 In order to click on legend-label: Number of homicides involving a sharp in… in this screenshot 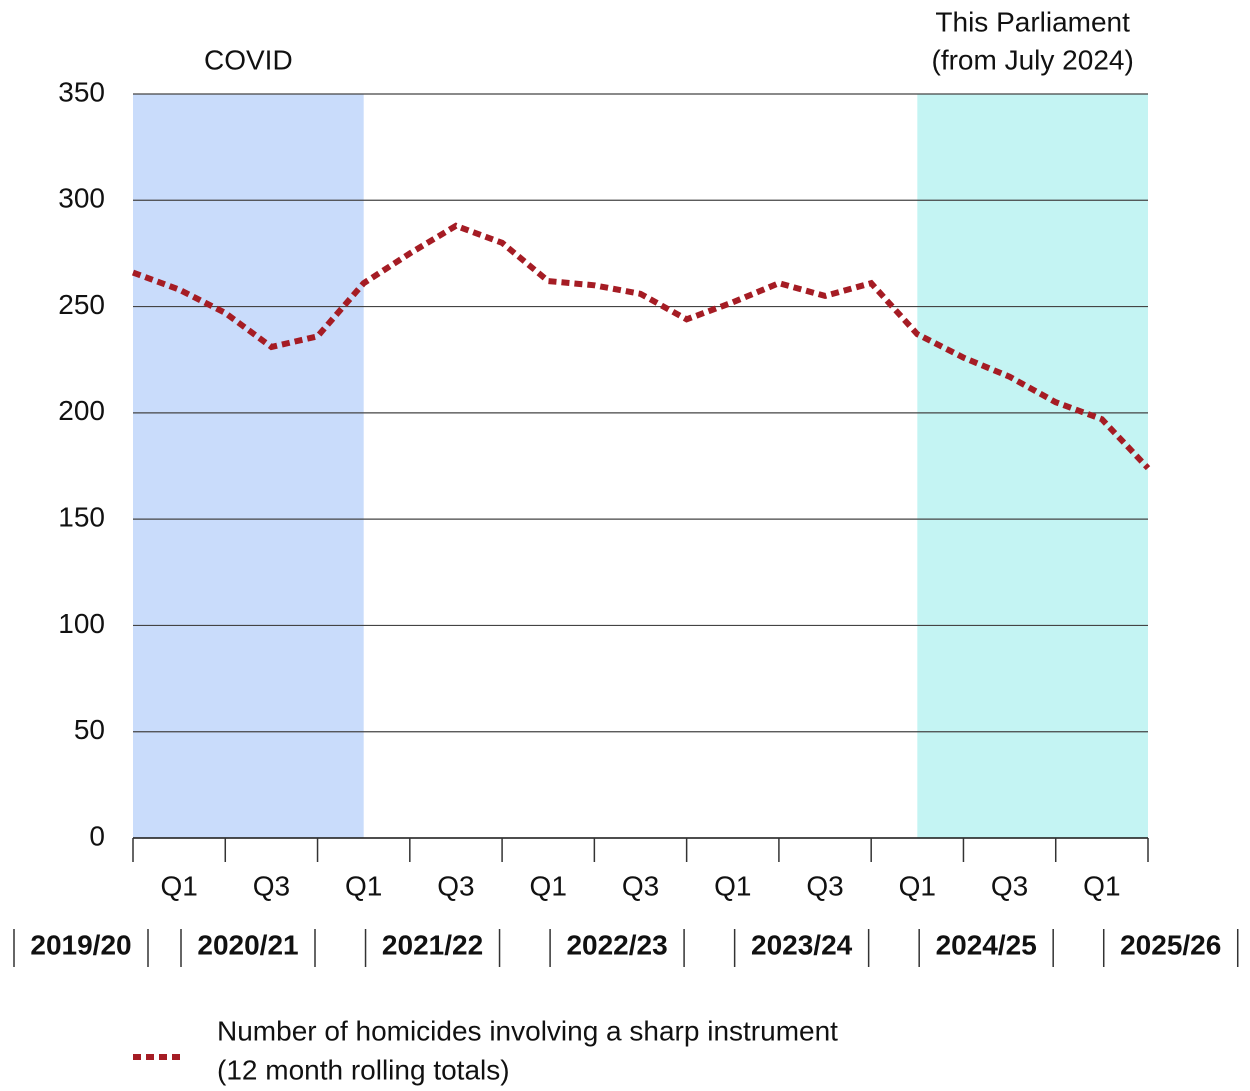, I will do `click(527, 1030)`.